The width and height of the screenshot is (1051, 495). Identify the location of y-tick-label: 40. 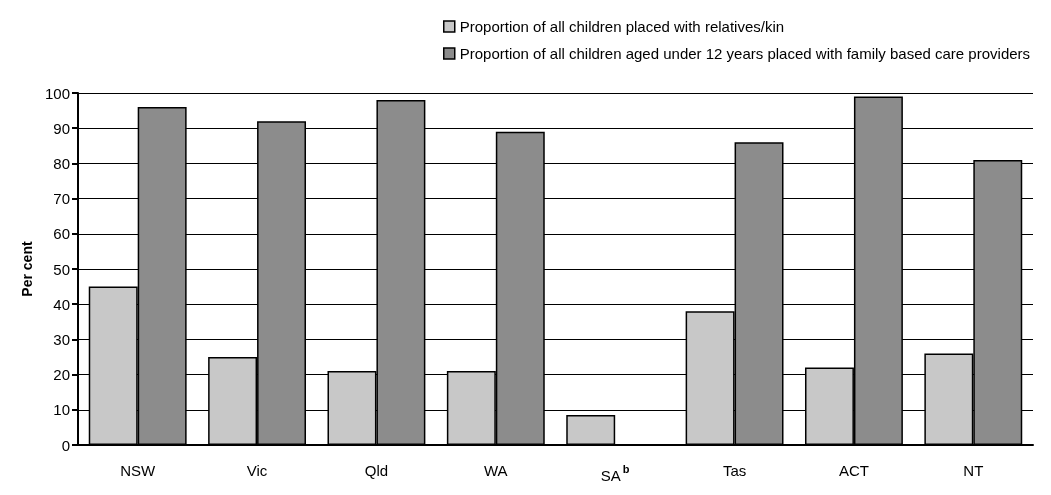
(61, 304).